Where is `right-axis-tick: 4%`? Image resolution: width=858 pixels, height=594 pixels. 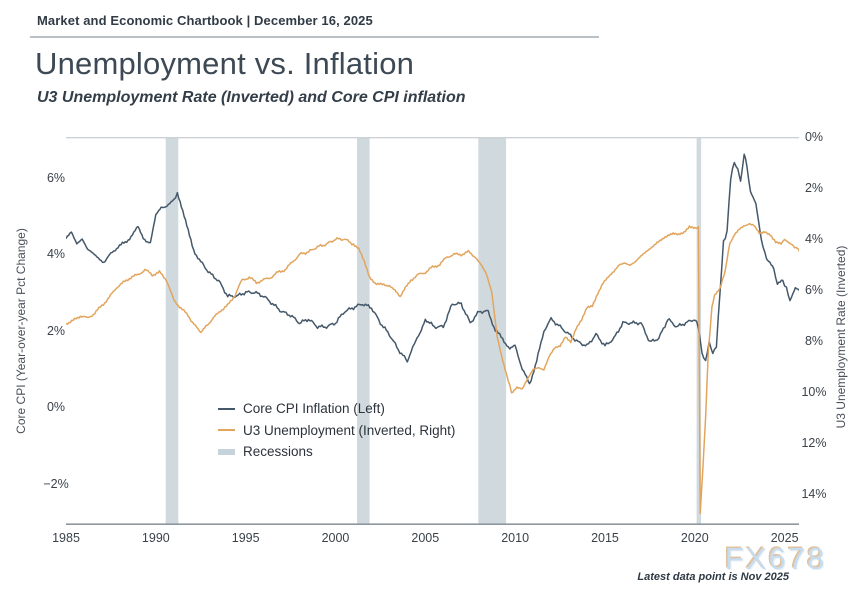 right-axis-tick: 4% is located at coordinates (814, 239).